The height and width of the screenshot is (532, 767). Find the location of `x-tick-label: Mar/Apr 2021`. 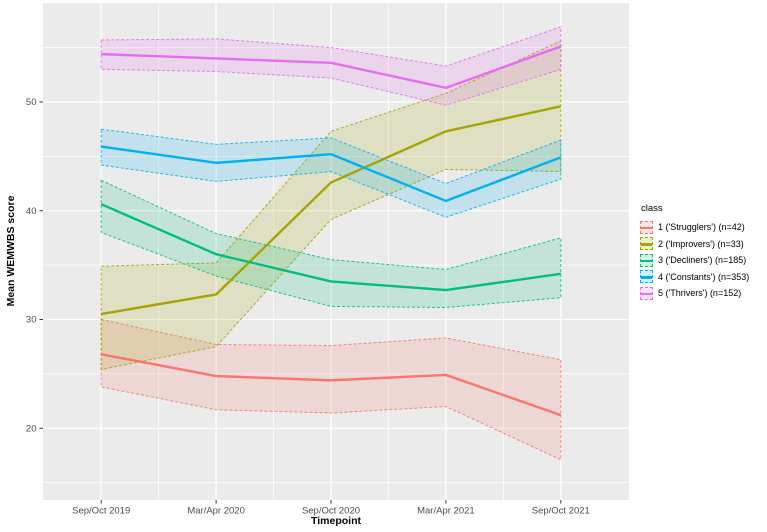

x-tick-label: Mar/Apr 2021 is located at coordinates (446, 511).